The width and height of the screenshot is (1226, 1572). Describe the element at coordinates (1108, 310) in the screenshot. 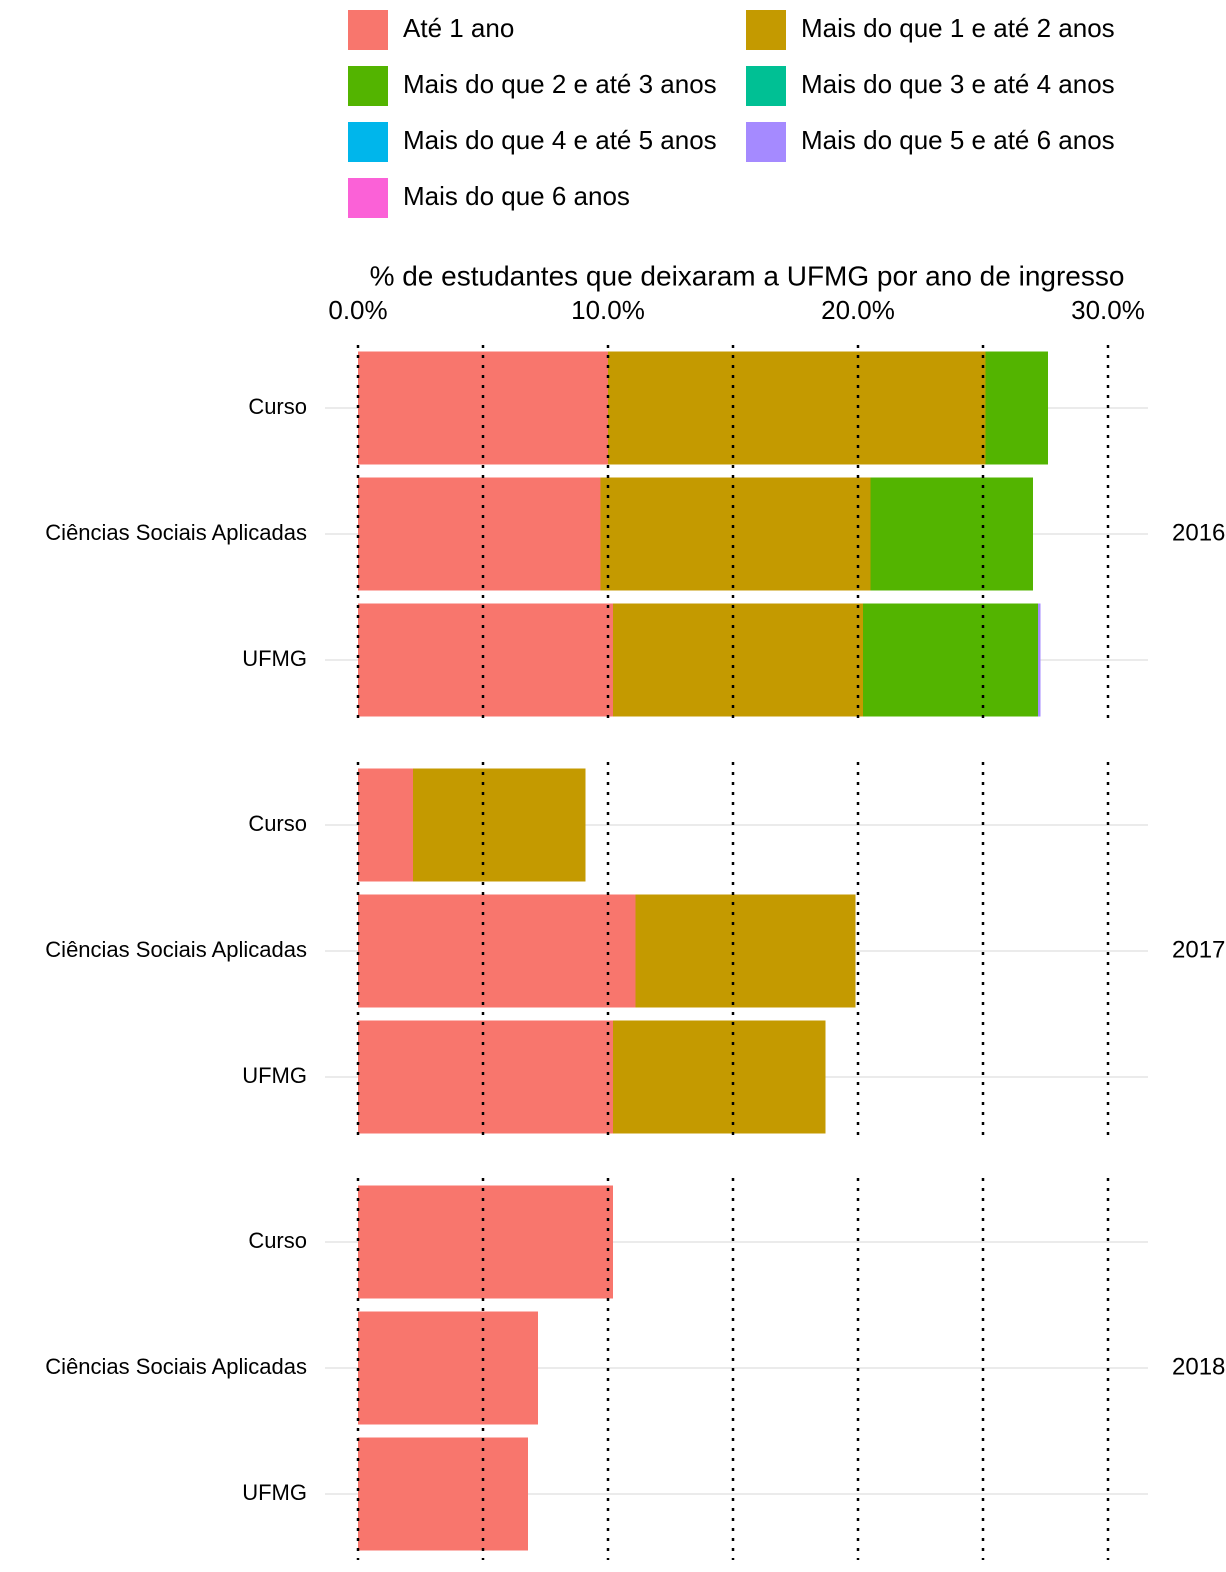

I see `x-tick-label: 30.0%` at that location.